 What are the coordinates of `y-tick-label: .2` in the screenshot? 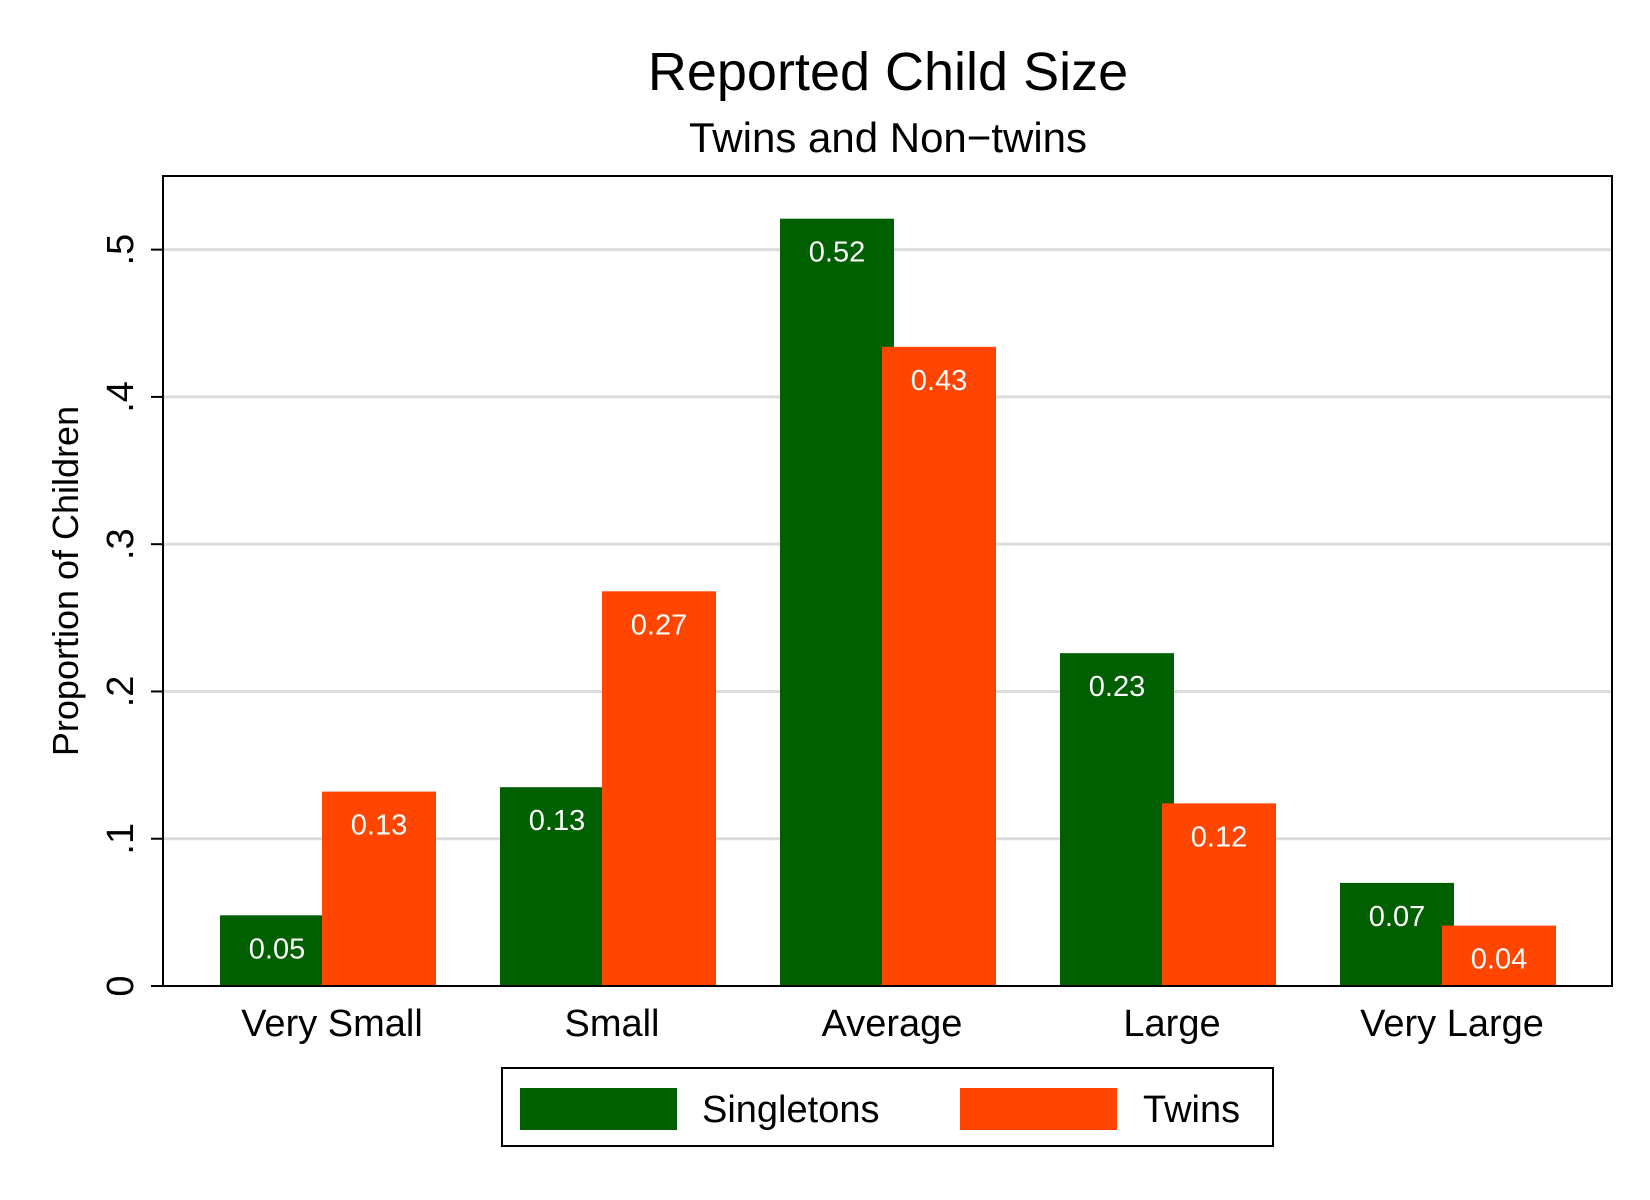 It's located at (121, 692).